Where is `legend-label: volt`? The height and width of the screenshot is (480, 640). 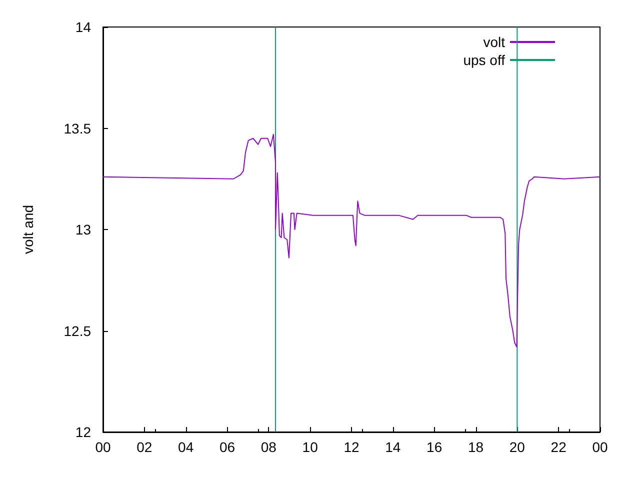
legend-label: volt is located at coordinates (494, 42).